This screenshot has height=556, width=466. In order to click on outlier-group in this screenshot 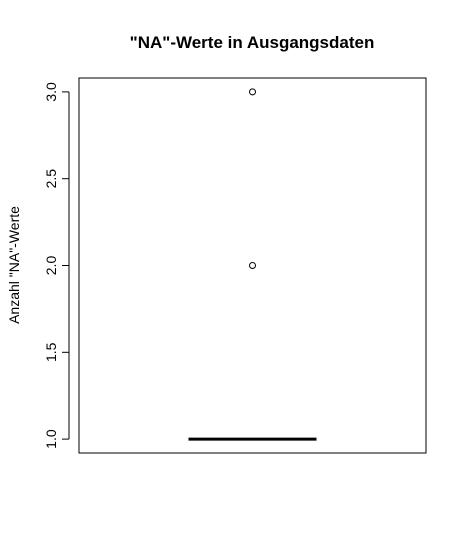, I will do `click(252, 178)`.